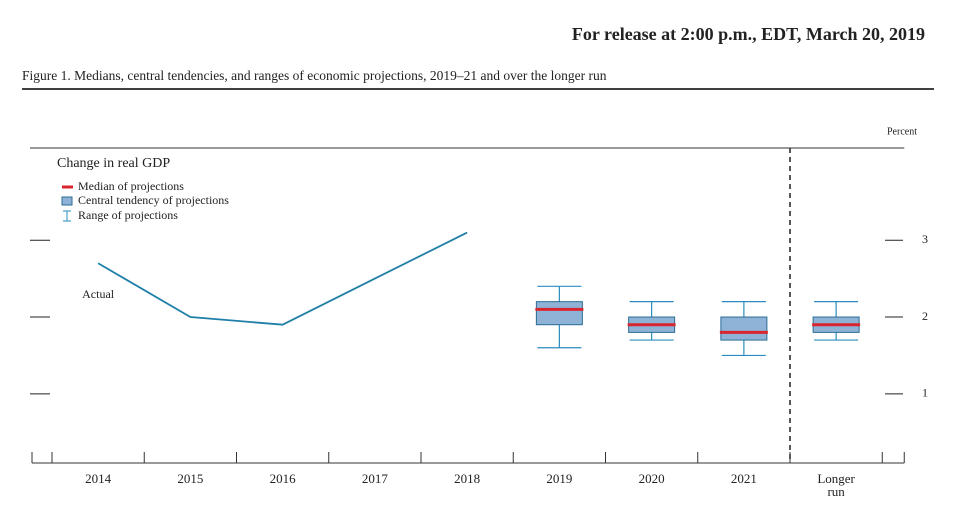 The height and width of the screenshot is (517, 959). I want to click on legend-median: Median of projections, so click(131, 186).